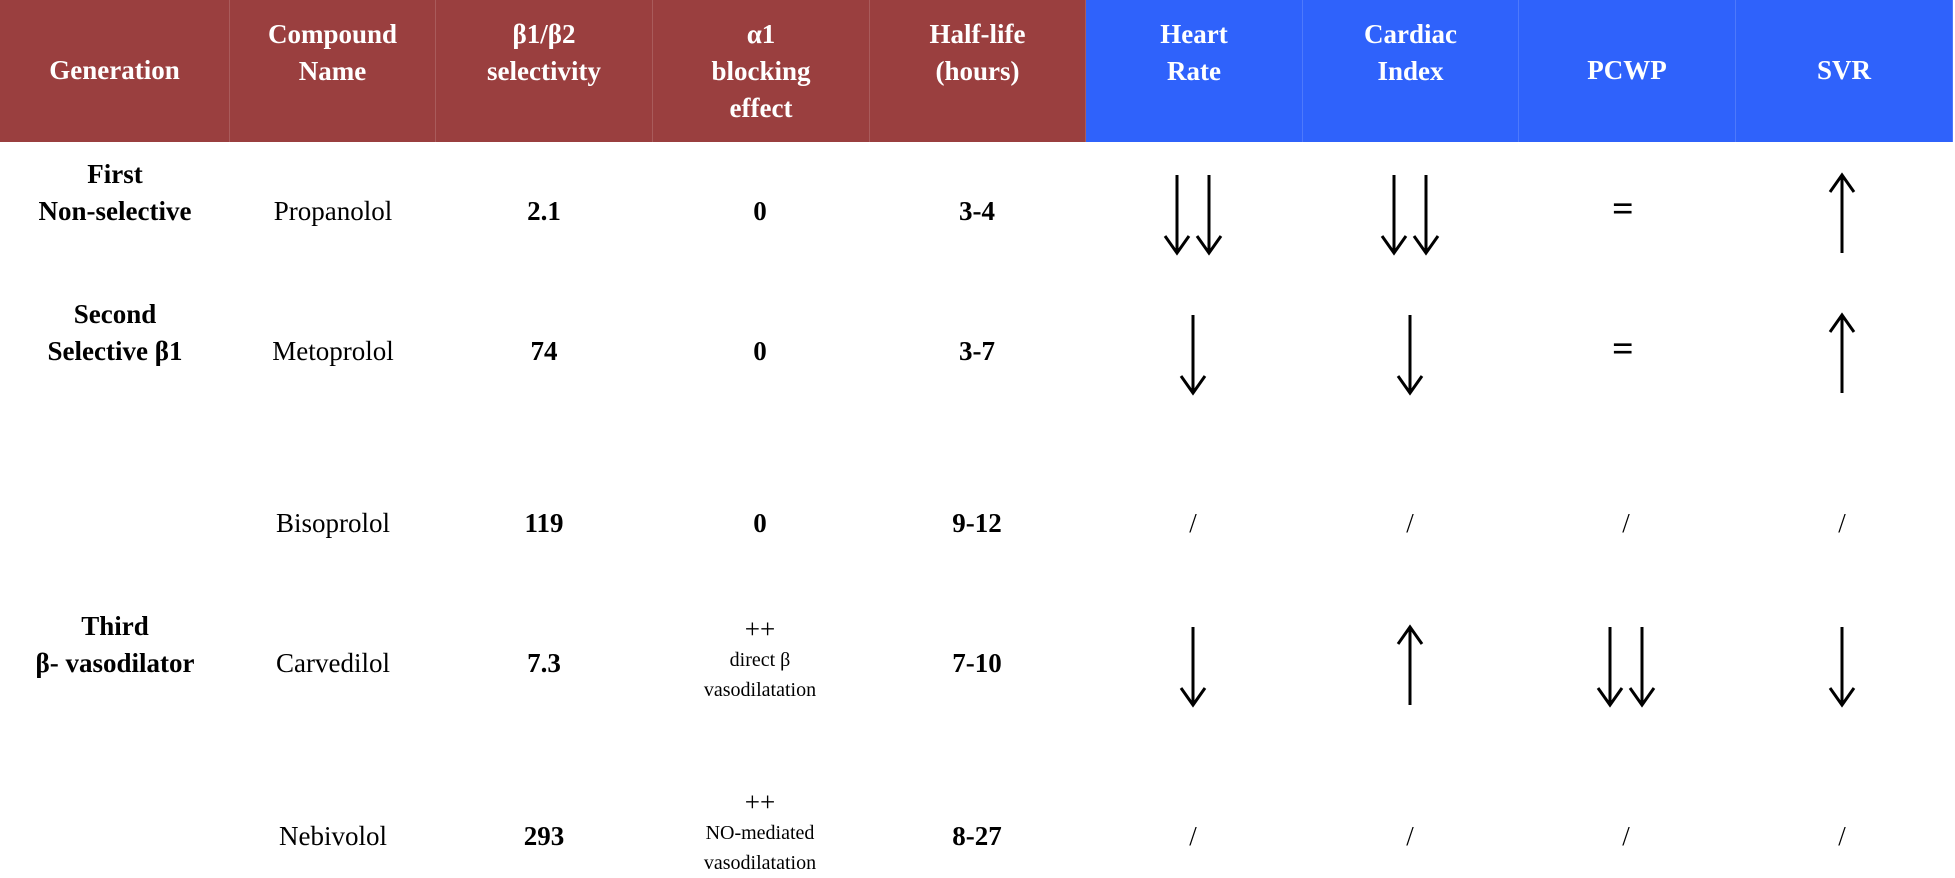 The image size is (1955, 878). I want to click on compound-name: Carvedilol, so click(333, 663).